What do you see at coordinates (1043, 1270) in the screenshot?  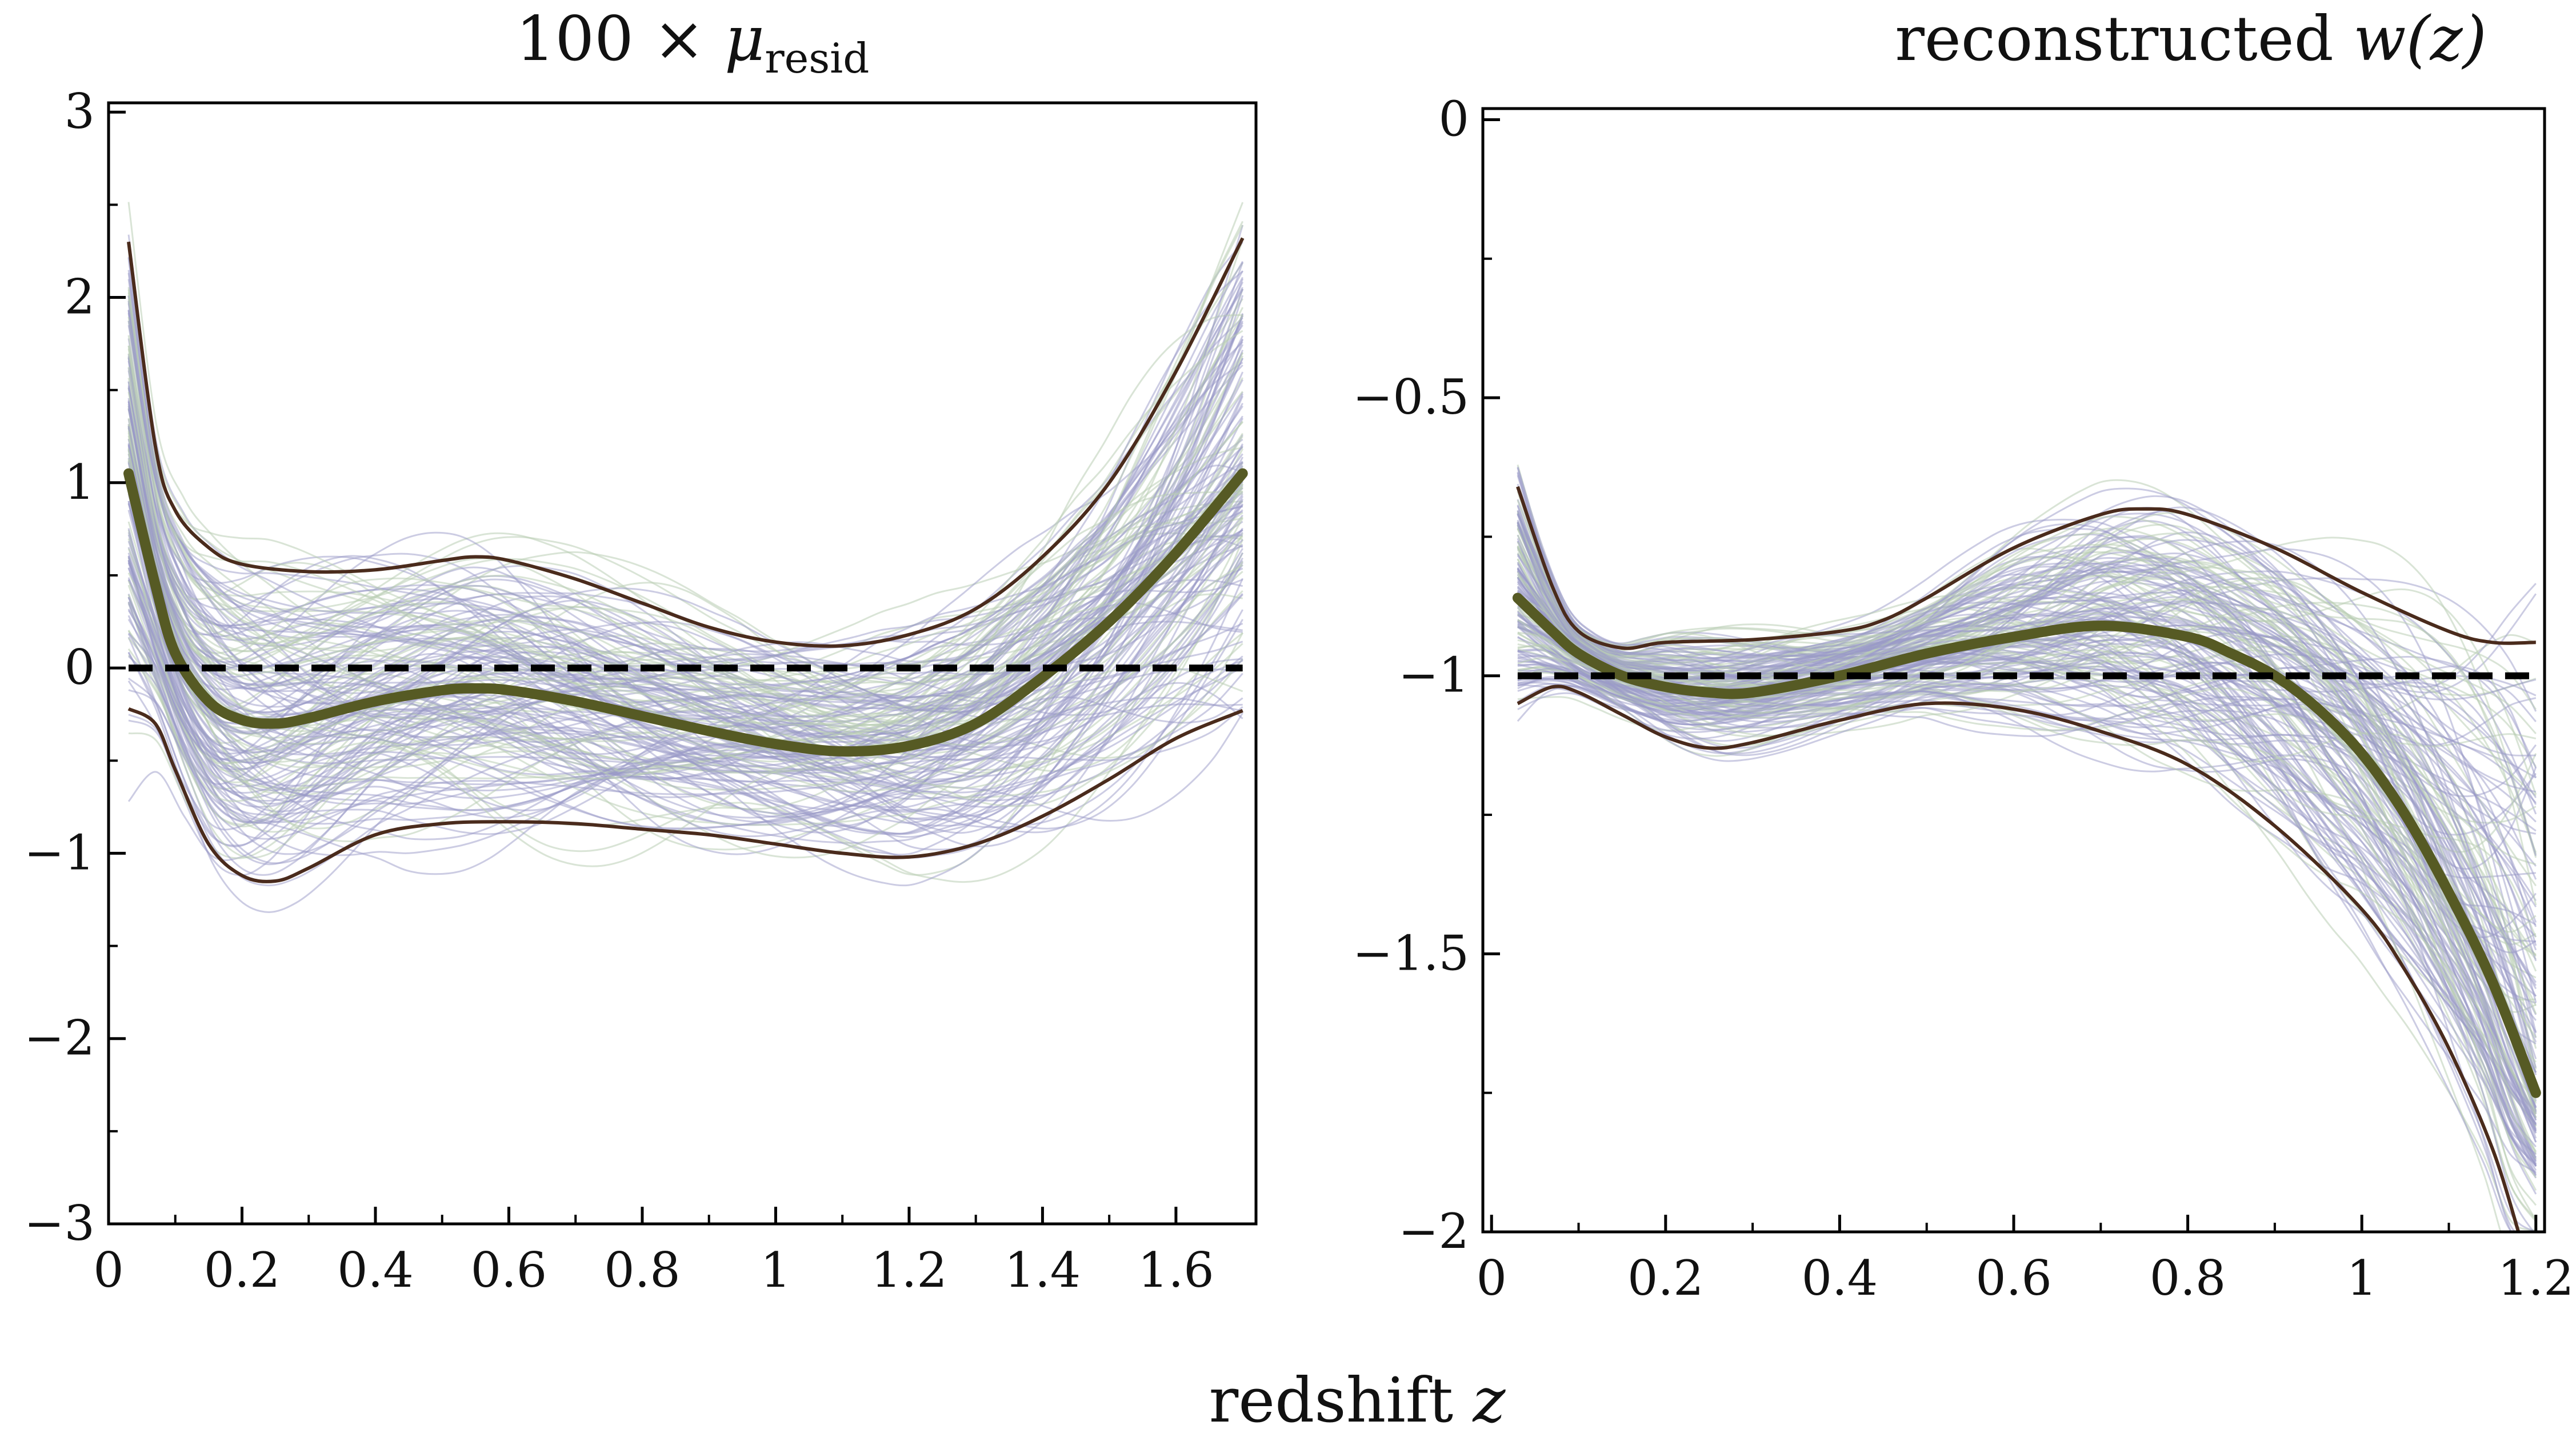 I see `x-tick-label: 1.4` at bounding box center [1043, 1270].